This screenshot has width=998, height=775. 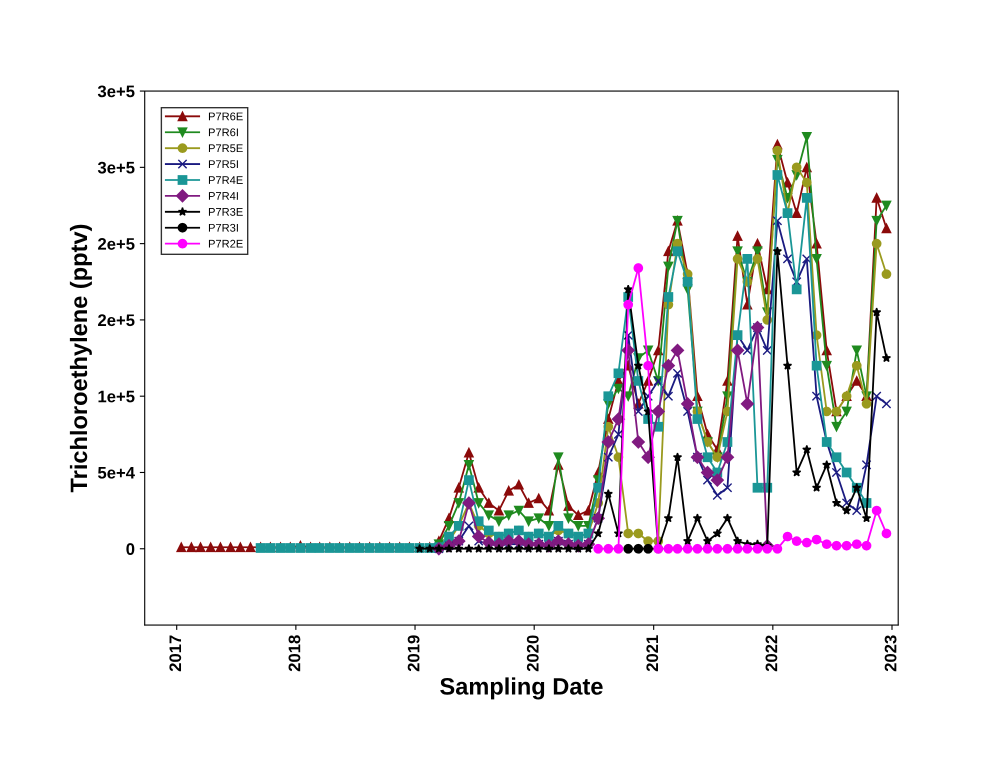 What do you see at coordinates (116, 473) in the screenshot?
I see `y-tick-label: 5e+4` at bounding box center [116, 473].